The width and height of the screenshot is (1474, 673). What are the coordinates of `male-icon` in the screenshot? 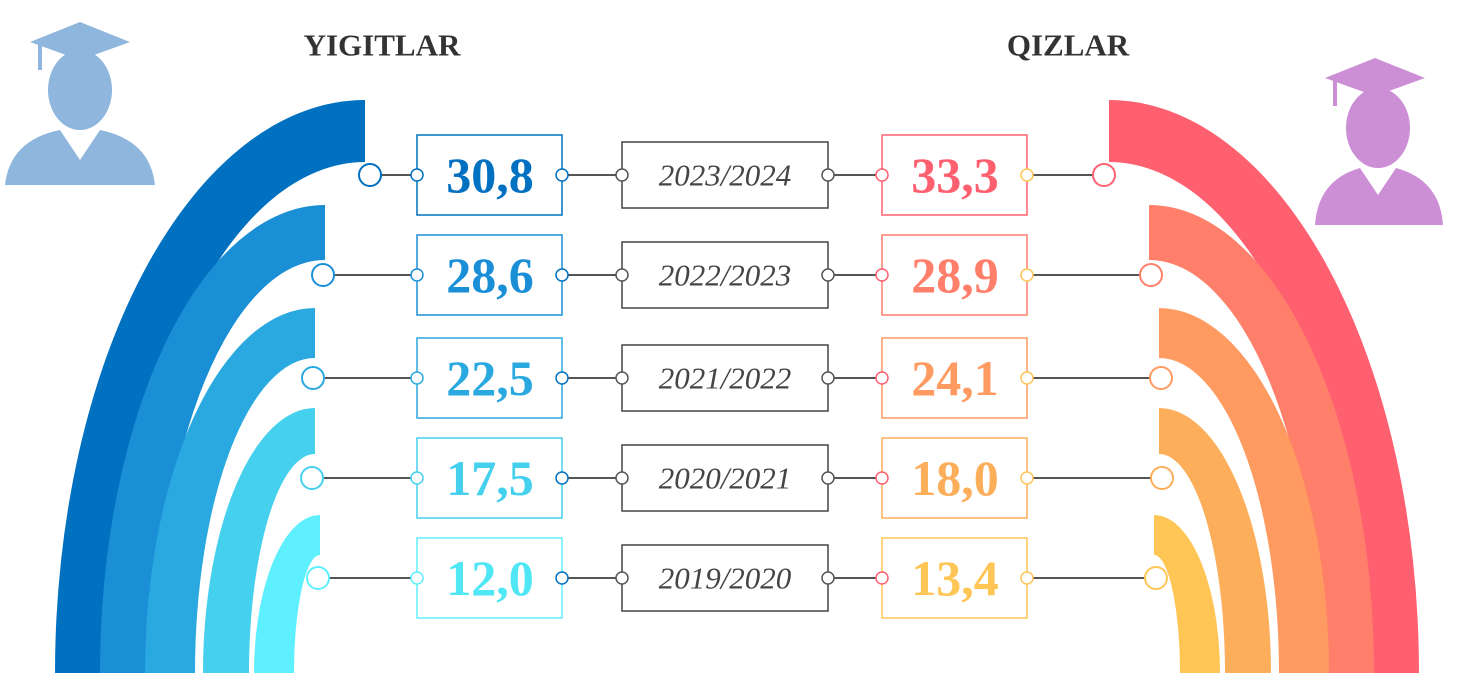 It's located at (80, 103).